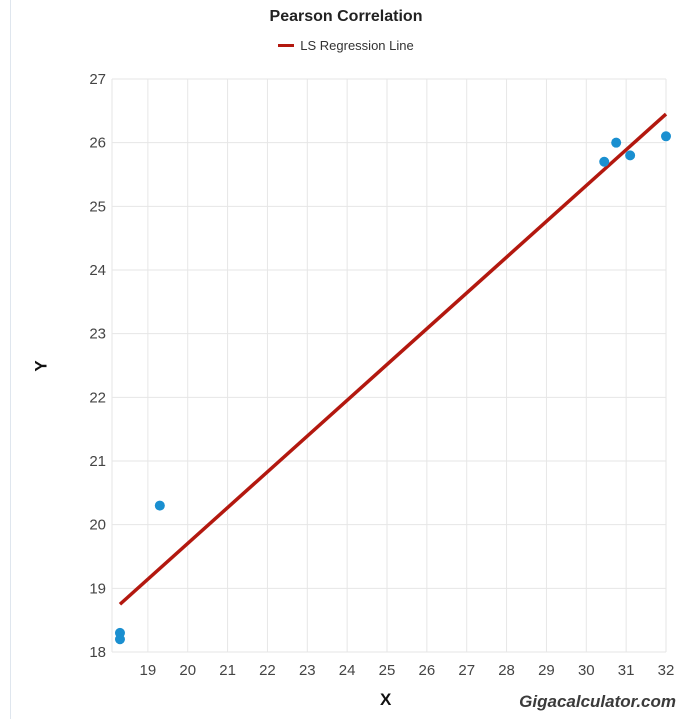 The width and height of the screenshot is (692, 719). Describe the element at coordinates (97, 143) in the screenshot. I see `y-tick-label: 26` at that location.